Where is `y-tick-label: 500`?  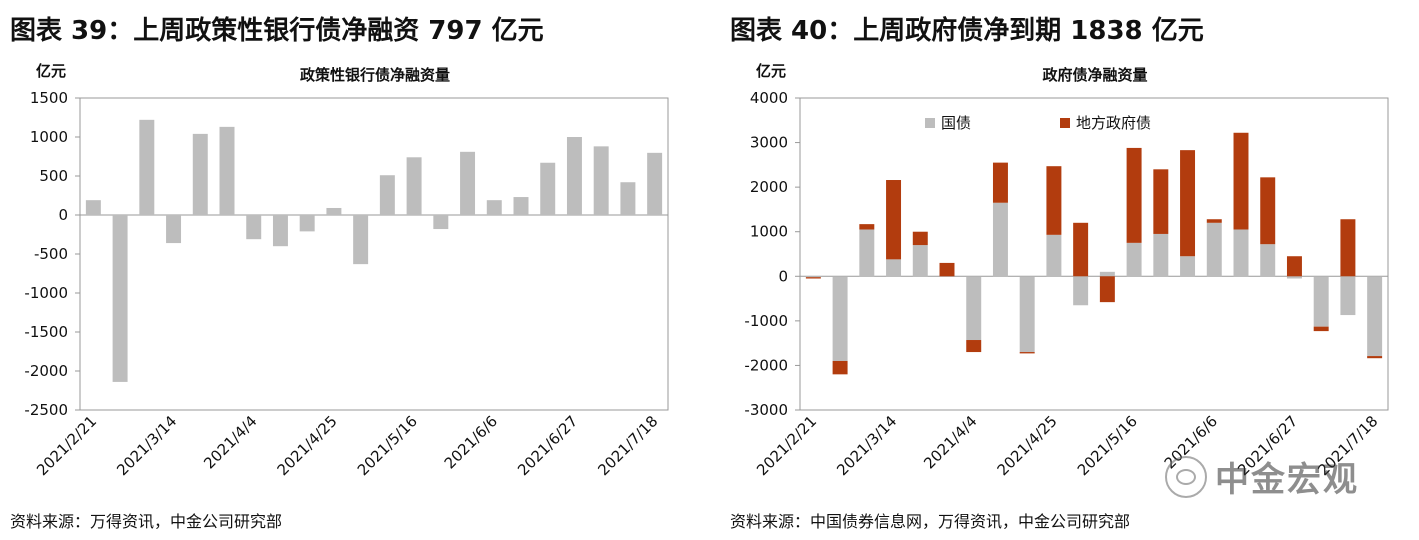 y-tick-label: 500 is located at coordinates (53, 176).